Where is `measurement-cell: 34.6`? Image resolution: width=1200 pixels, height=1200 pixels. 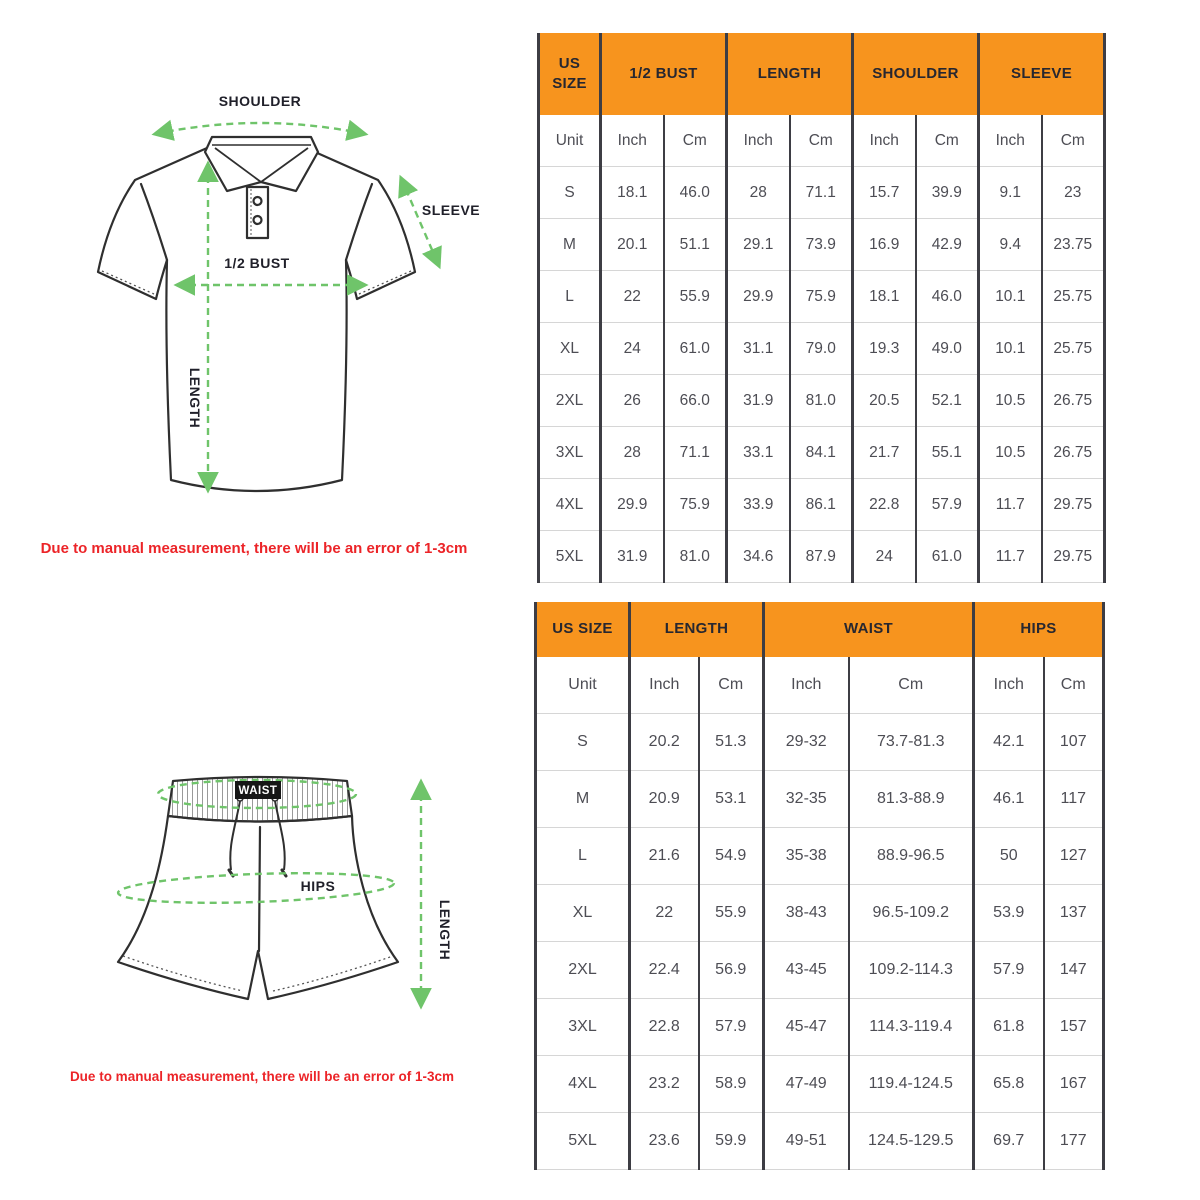 measurement-cell: 34.6 is located at coordinates (757, 556).